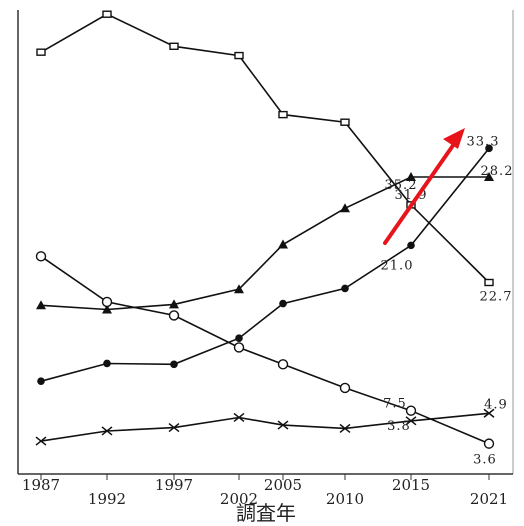 This screenshot has height=526, width=524. What do you see at coordinates (496, 296) in the screenshot?
I see `data-label: 22.7` at bounding box center [496, 296].